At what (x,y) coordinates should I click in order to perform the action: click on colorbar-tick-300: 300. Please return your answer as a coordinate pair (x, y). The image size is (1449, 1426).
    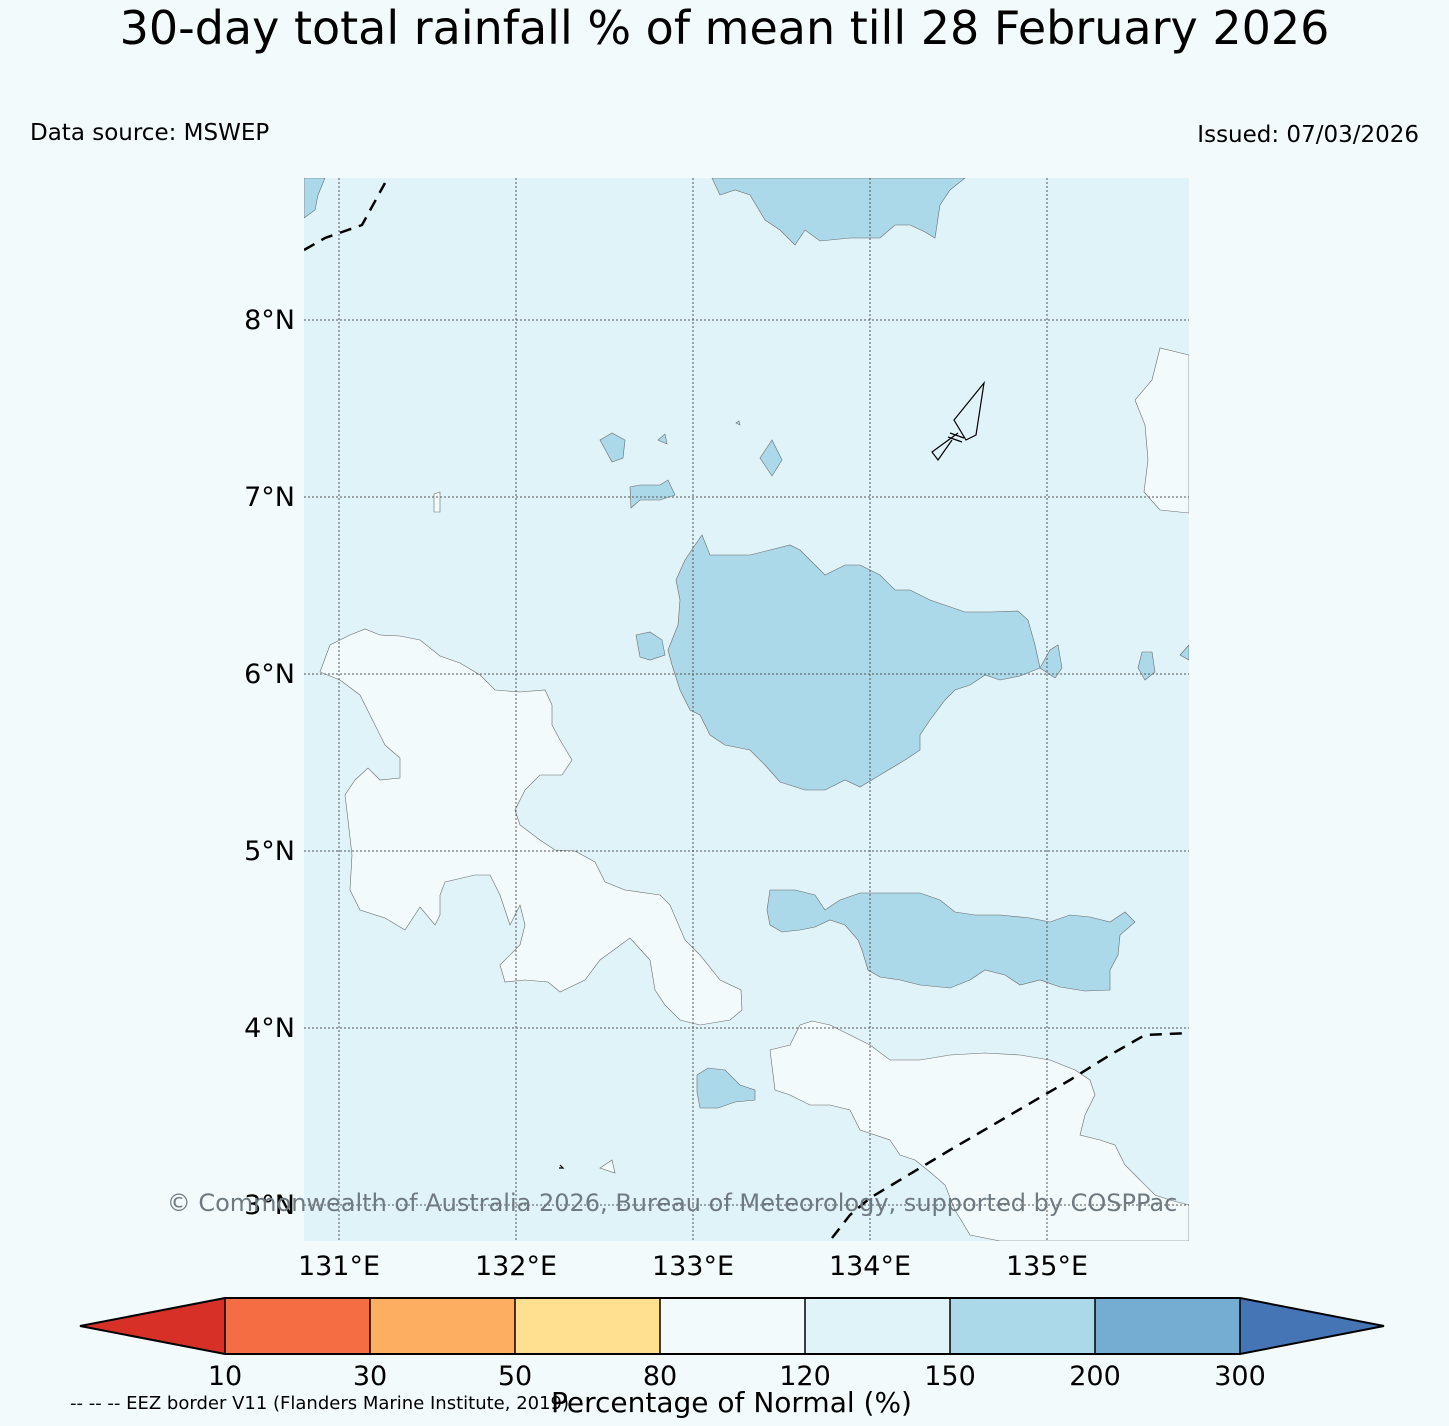
    Looking at the image, I should click on (1240, 1376).